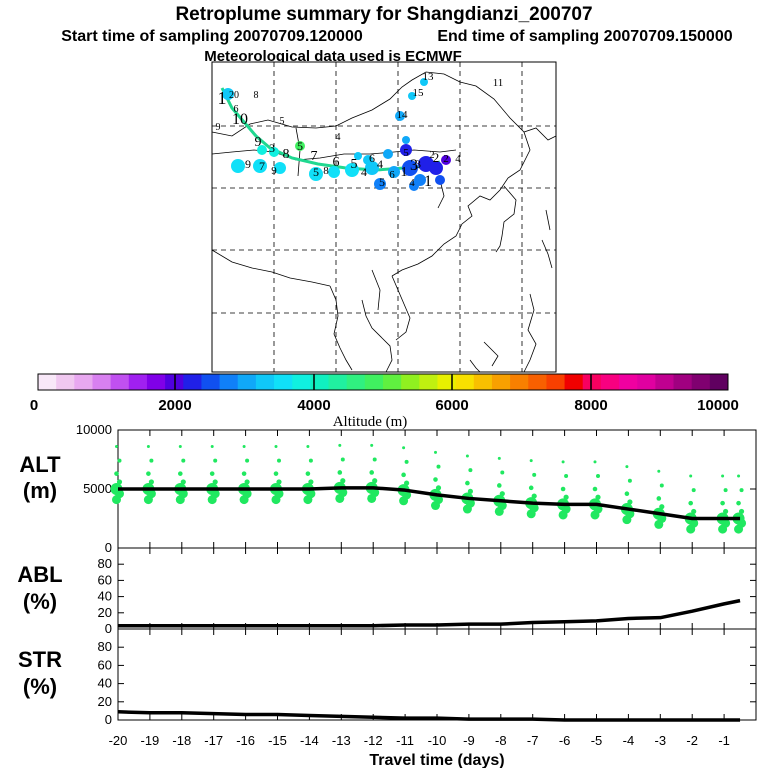 This screenshot has height=768, width=768. Describe the element at coordinates (437, 674) in the screenshot. I see `panel-frame` at that location.